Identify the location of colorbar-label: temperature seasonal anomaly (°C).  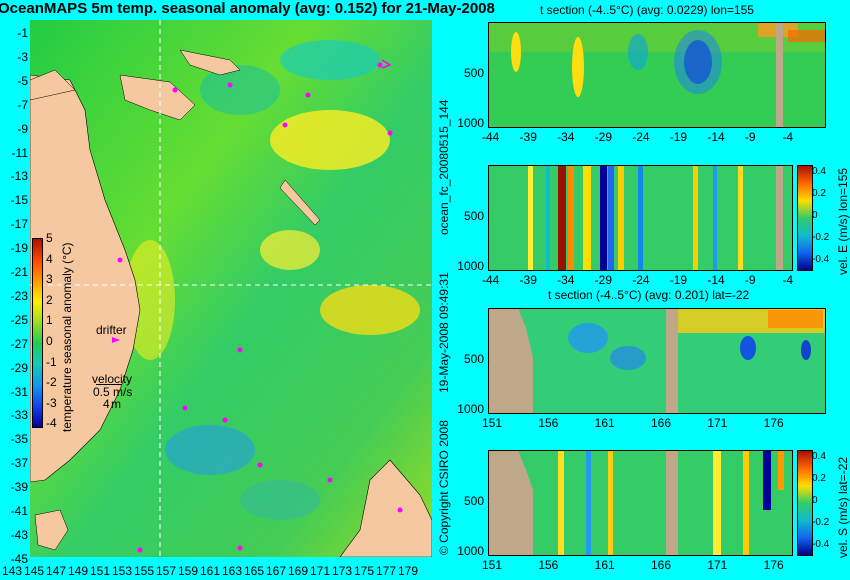
(67, 337).